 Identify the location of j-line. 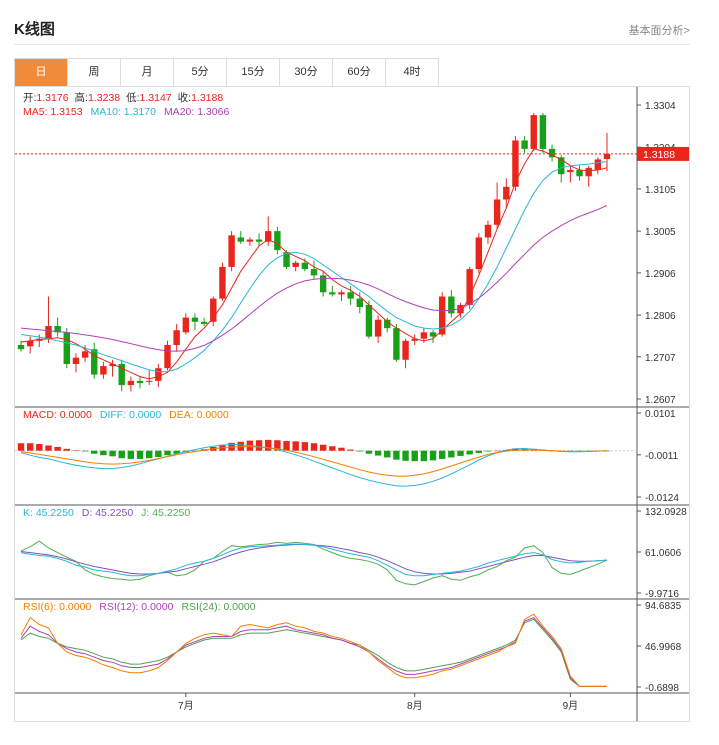
(314, 563).